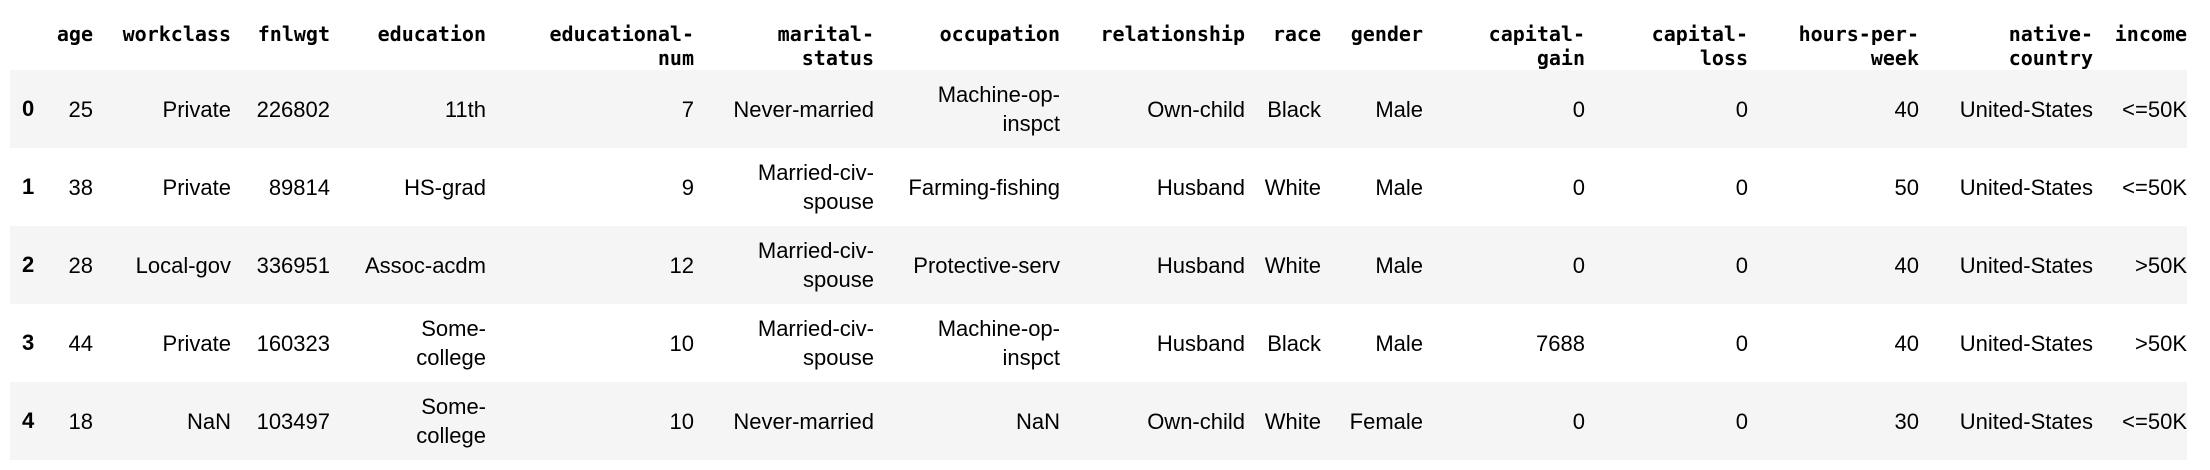 This screenshot has width=2210, height=470. Describe the element at coordinates (984, 187) in the screenshot. I see `cell-occupation: Farming-fishing` at that location.